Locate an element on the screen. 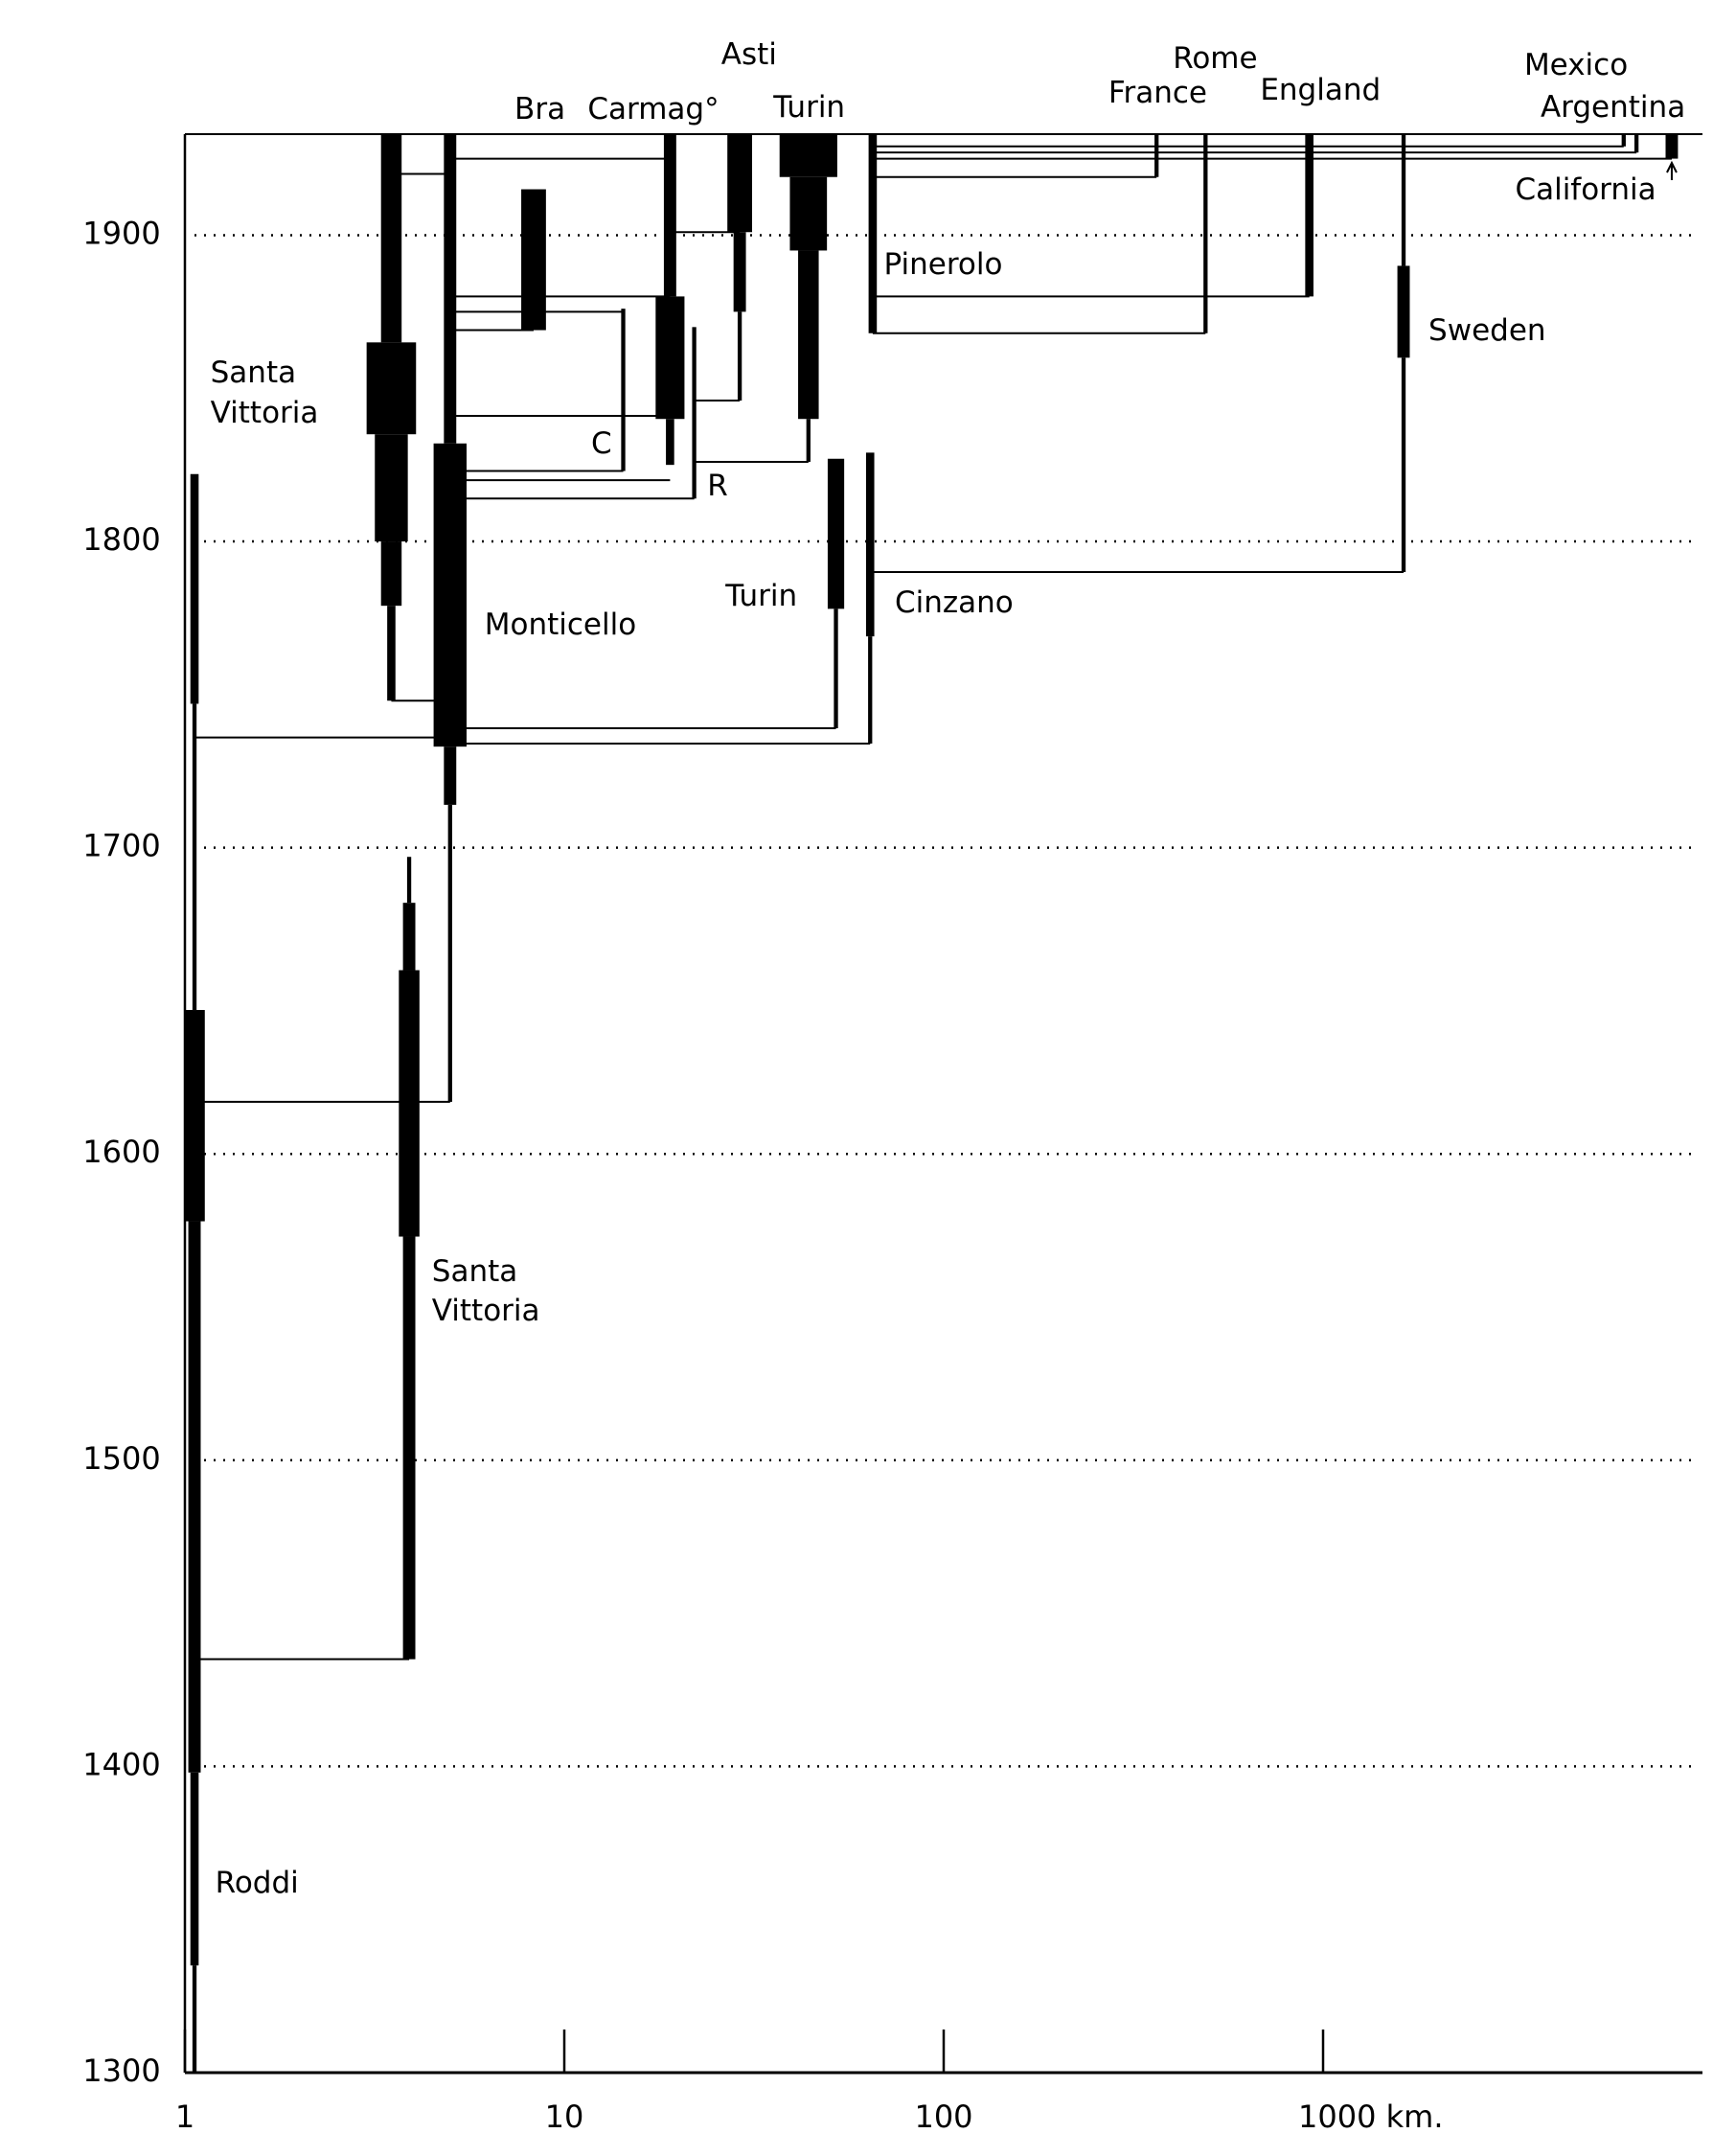 The image size is (1736, 2156). x-tick-label: 10 is located at coordinates (564, 2117).